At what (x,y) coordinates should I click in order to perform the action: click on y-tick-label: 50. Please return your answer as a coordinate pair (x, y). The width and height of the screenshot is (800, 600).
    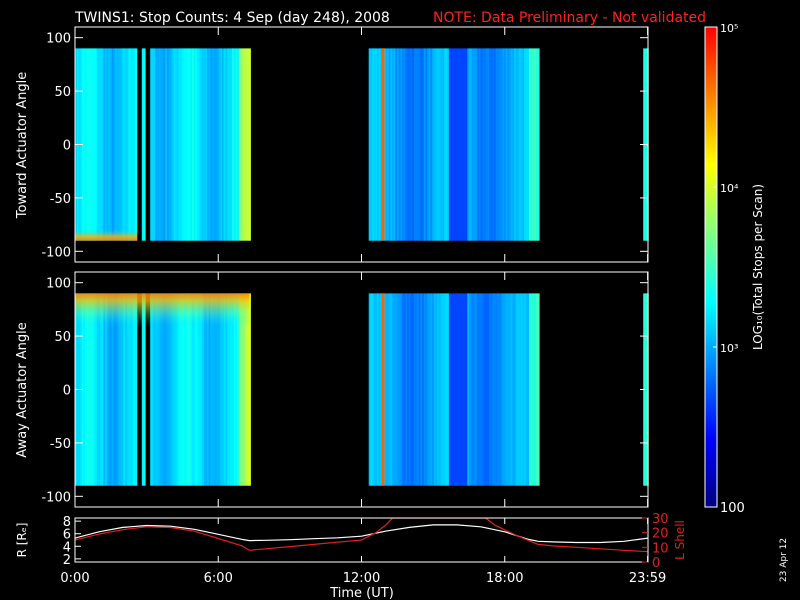
    Looking at the image, I should click on (62, 92).